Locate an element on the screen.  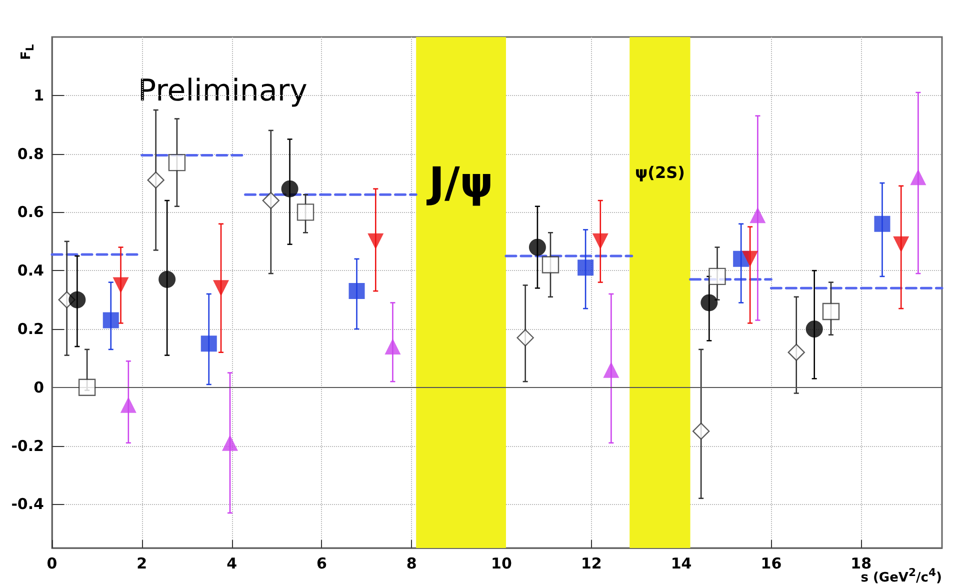
y-tick-label: 0.2 is located at coordinates (30, 329).